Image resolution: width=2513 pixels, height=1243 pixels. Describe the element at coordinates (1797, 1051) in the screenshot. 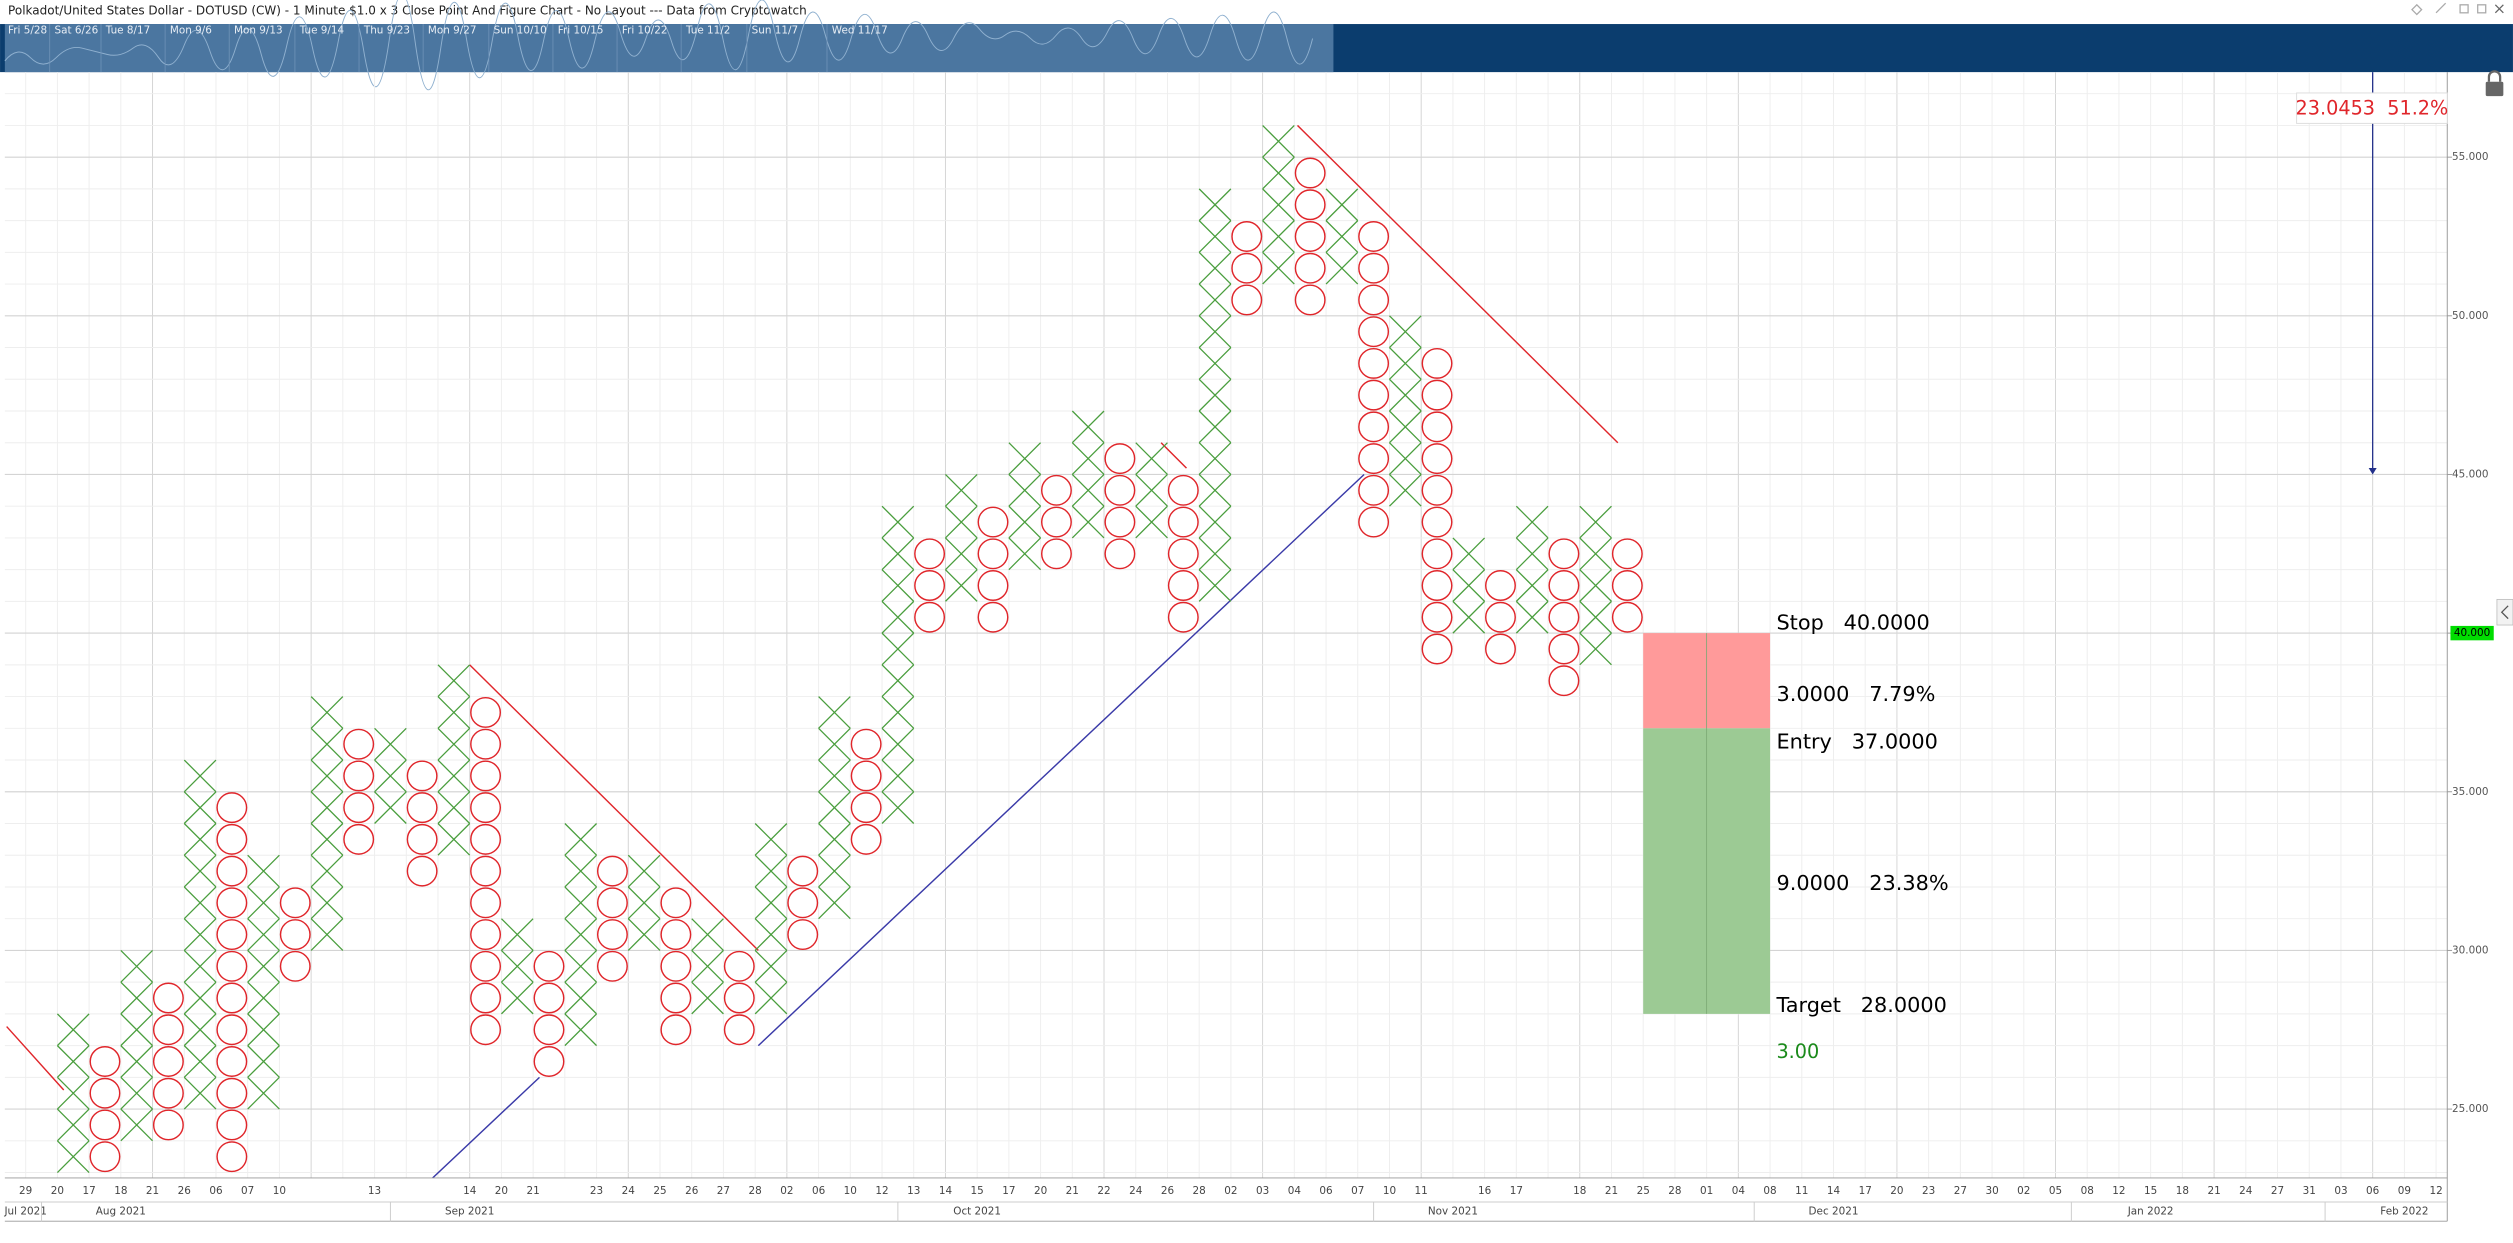

I see `ratio-label: 3.00` at that location.